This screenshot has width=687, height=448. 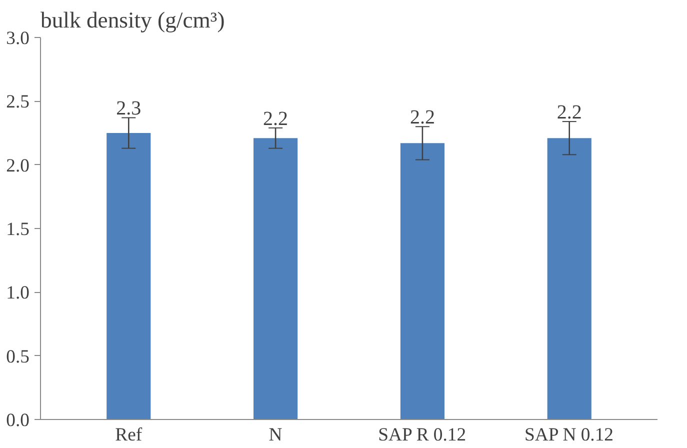 I want to click on y-tick-label: 0.0, so click(x=18, y=420).